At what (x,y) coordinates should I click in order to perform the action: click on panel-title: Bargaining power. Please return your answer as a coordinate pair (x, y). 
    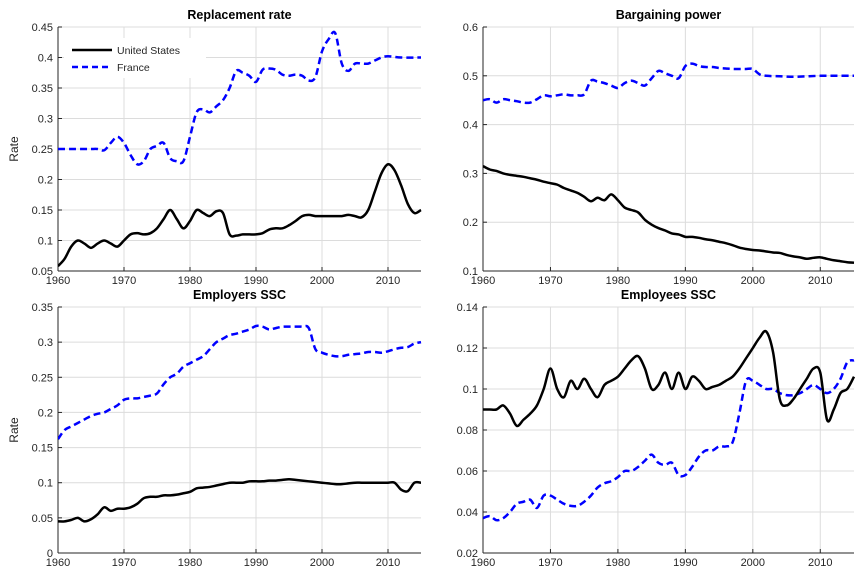
    Looking at the image, I should click on (669, 15).